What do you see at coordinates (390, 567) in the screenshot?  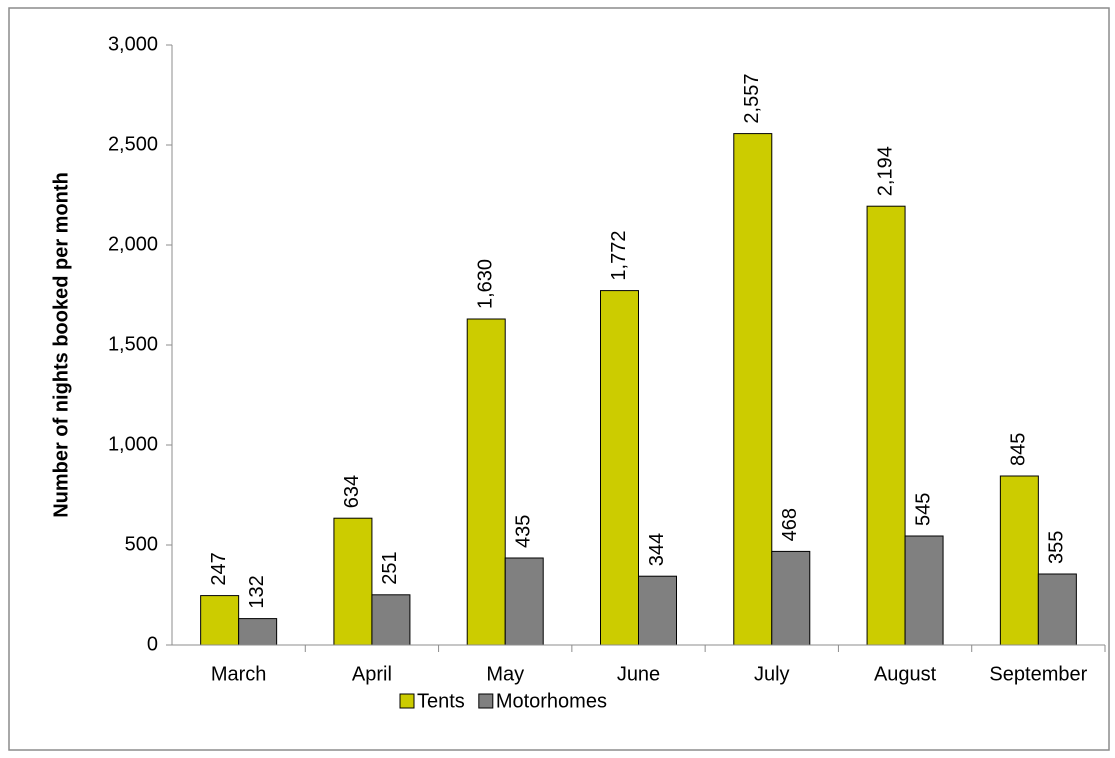 I see `data-label: 251` at bounding box center [390, 567].